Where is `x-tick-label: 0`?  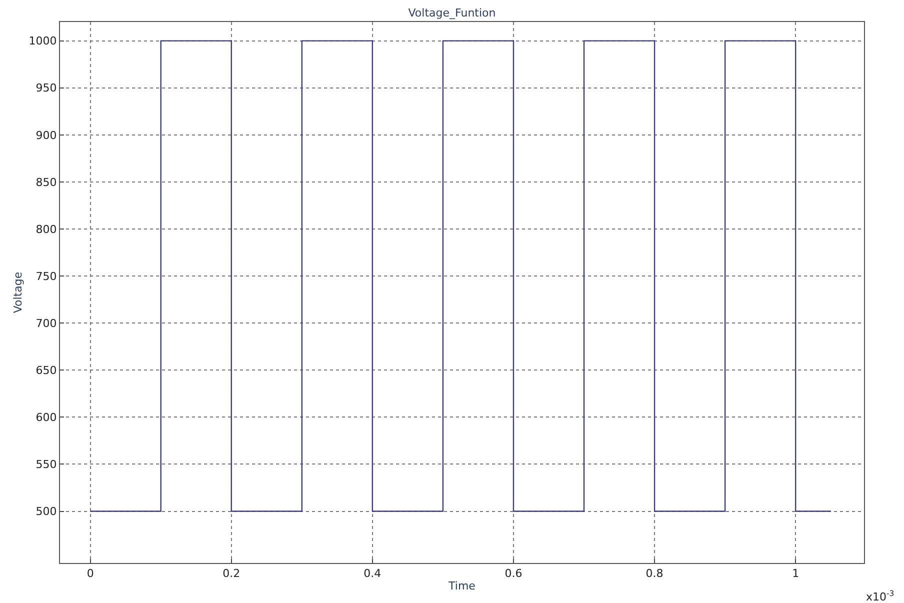 x-tick-label: 0 is located at coordinates (90, 573).